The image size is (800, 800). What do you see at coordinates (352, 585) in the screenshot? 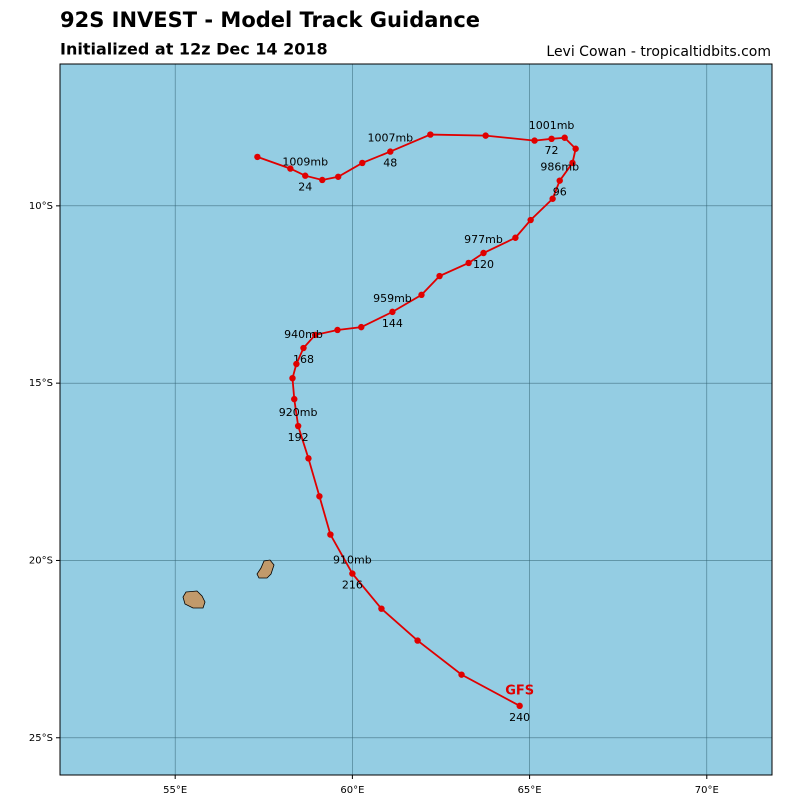
I see `hour-label: 216` at bounding box center [352, 585].